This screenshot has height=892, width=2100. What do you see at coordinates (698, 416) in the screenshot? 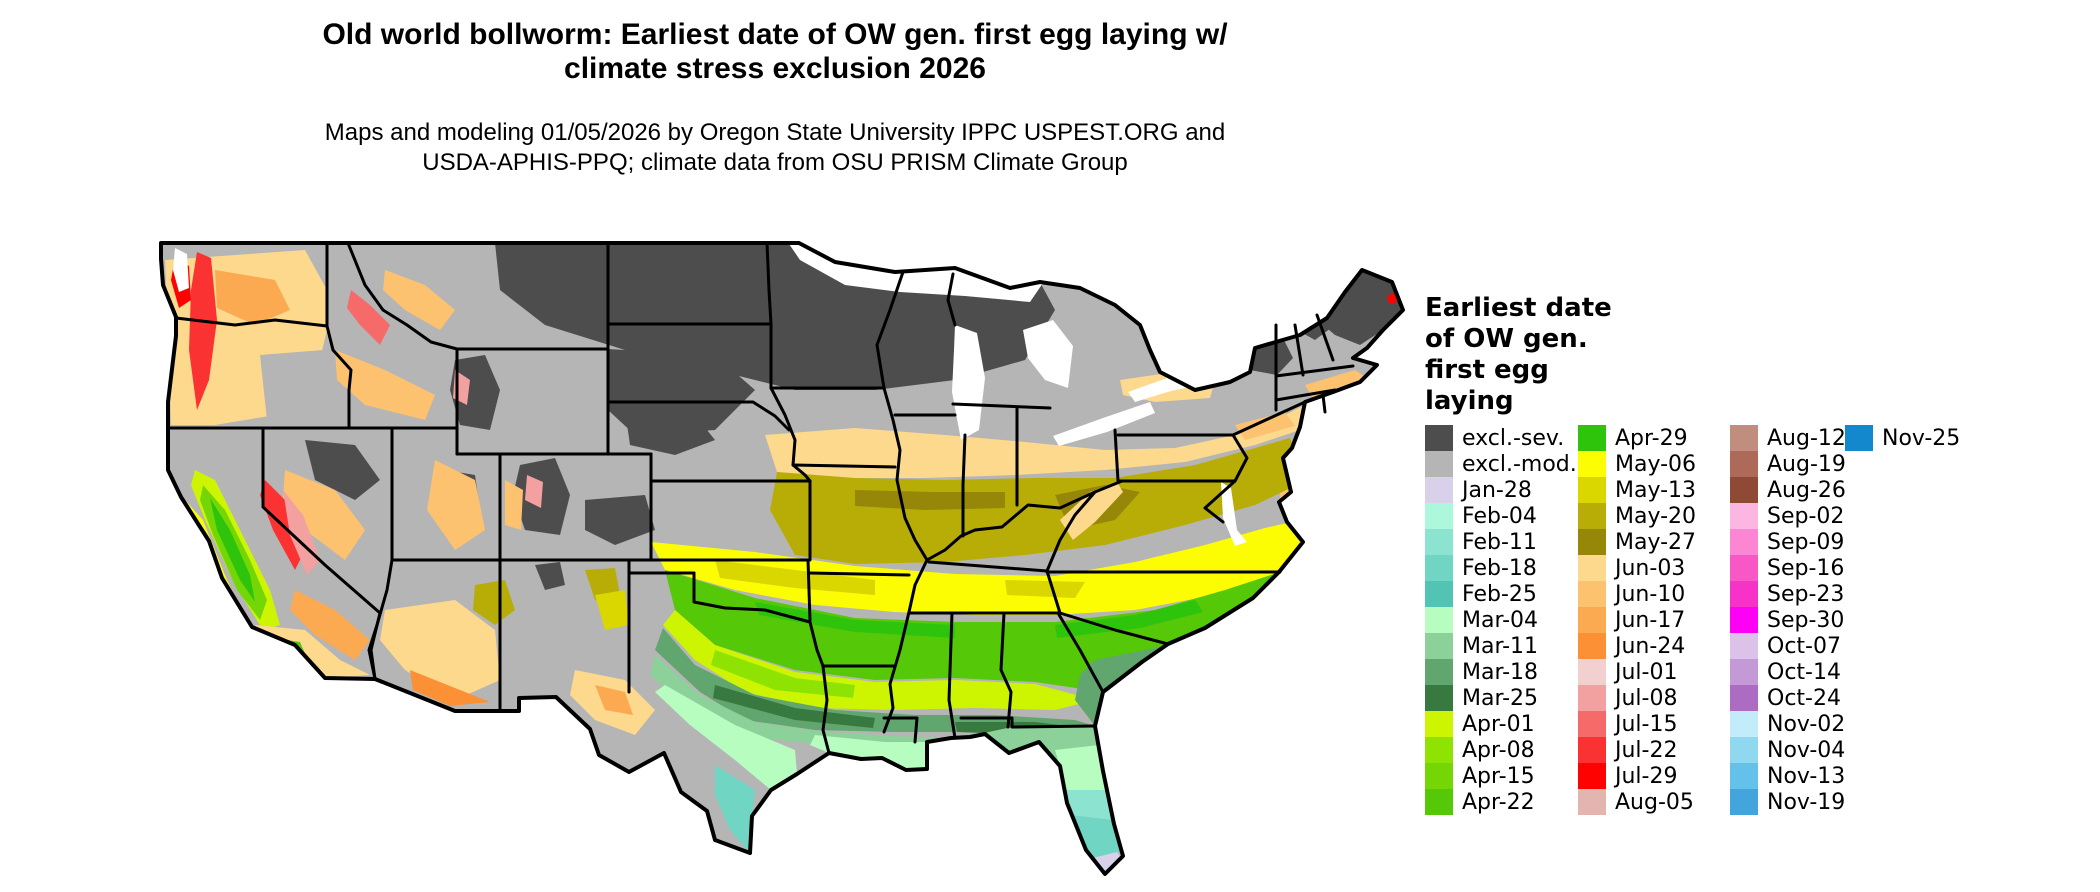
I see `border-sd-ne` at bounding box center [698, 416].